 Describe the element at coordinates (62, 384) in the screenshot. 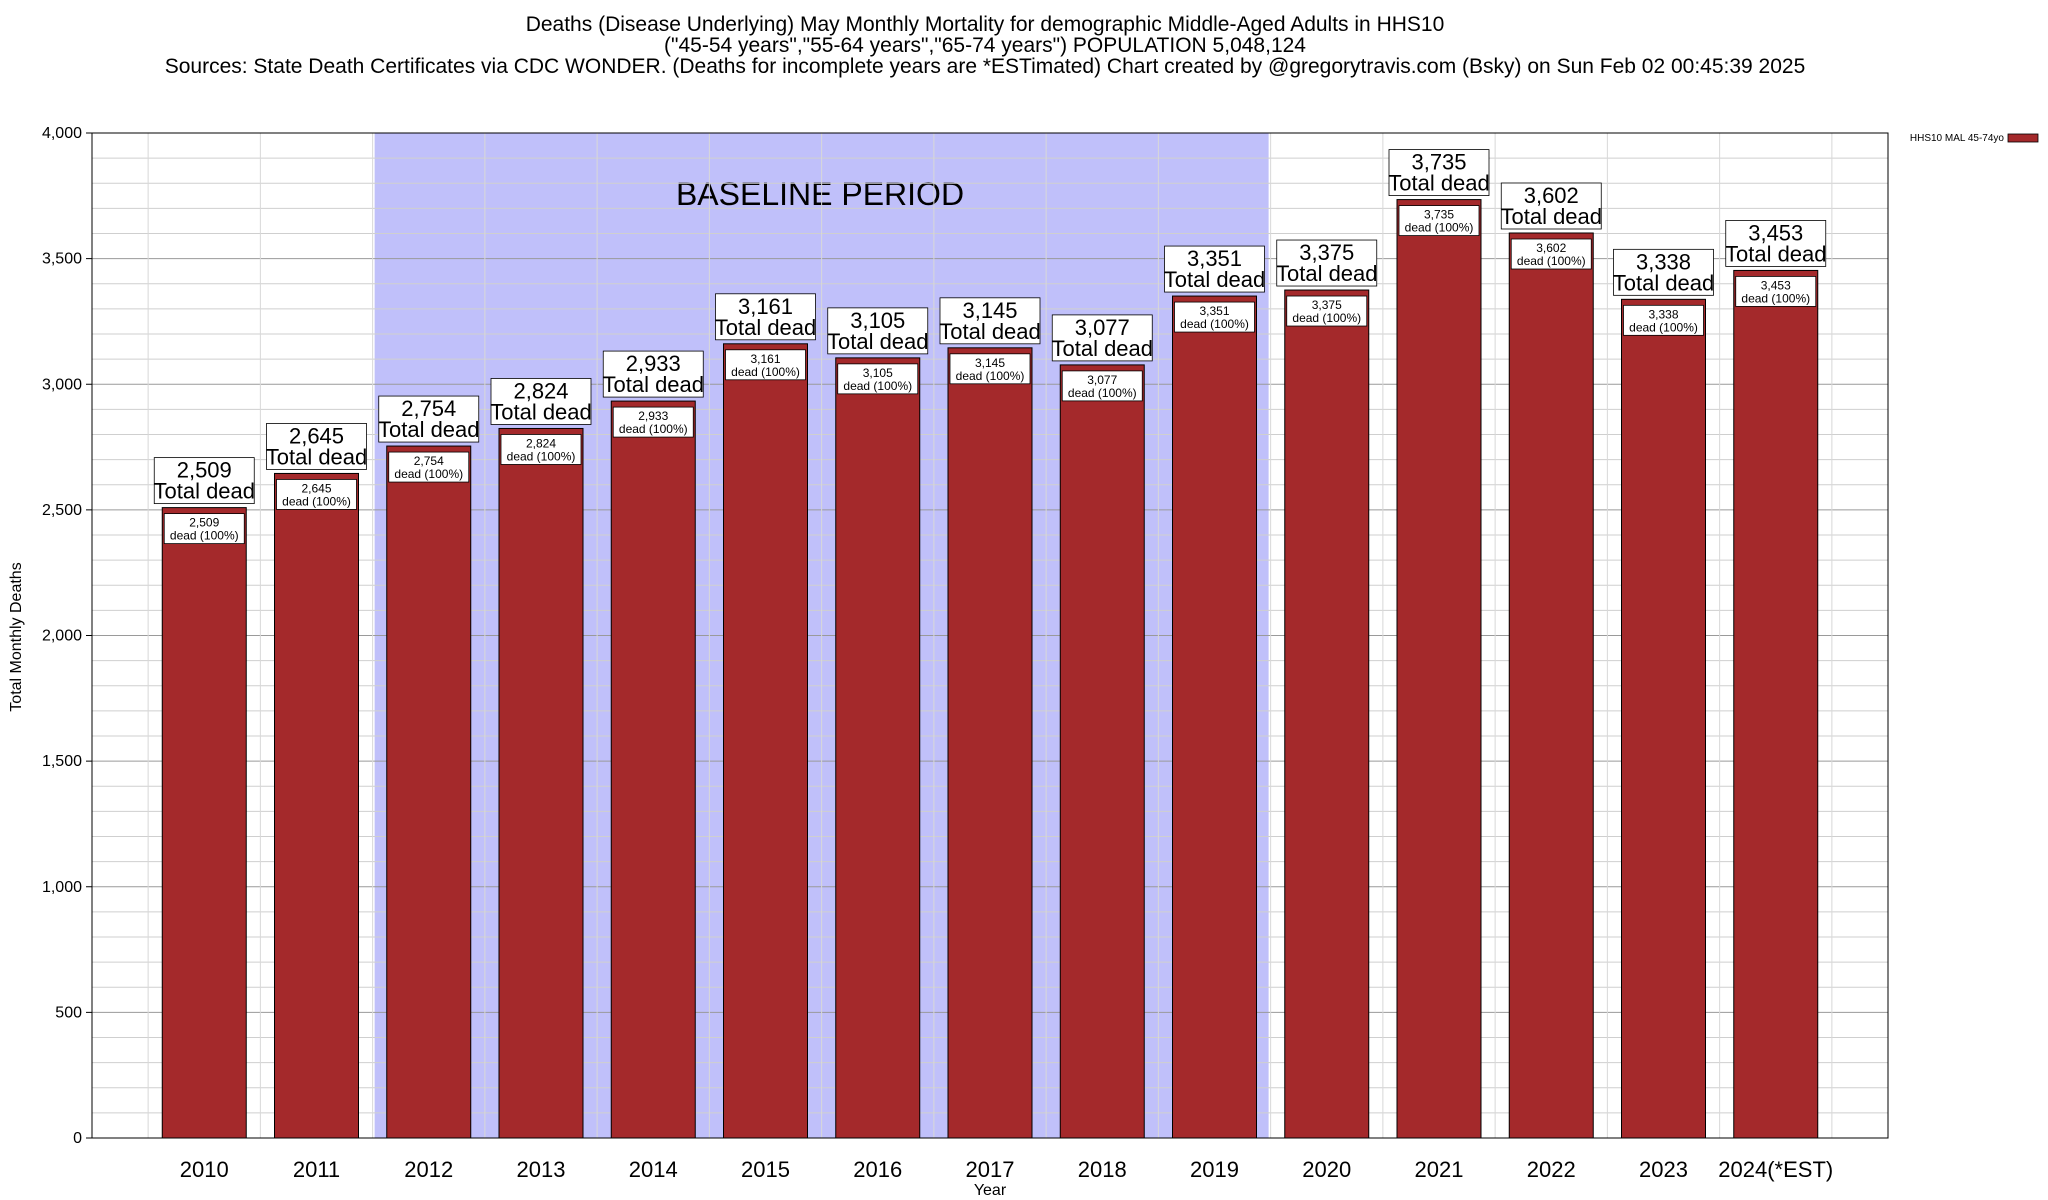

I see `y-tick-label: 3,000` at that location.